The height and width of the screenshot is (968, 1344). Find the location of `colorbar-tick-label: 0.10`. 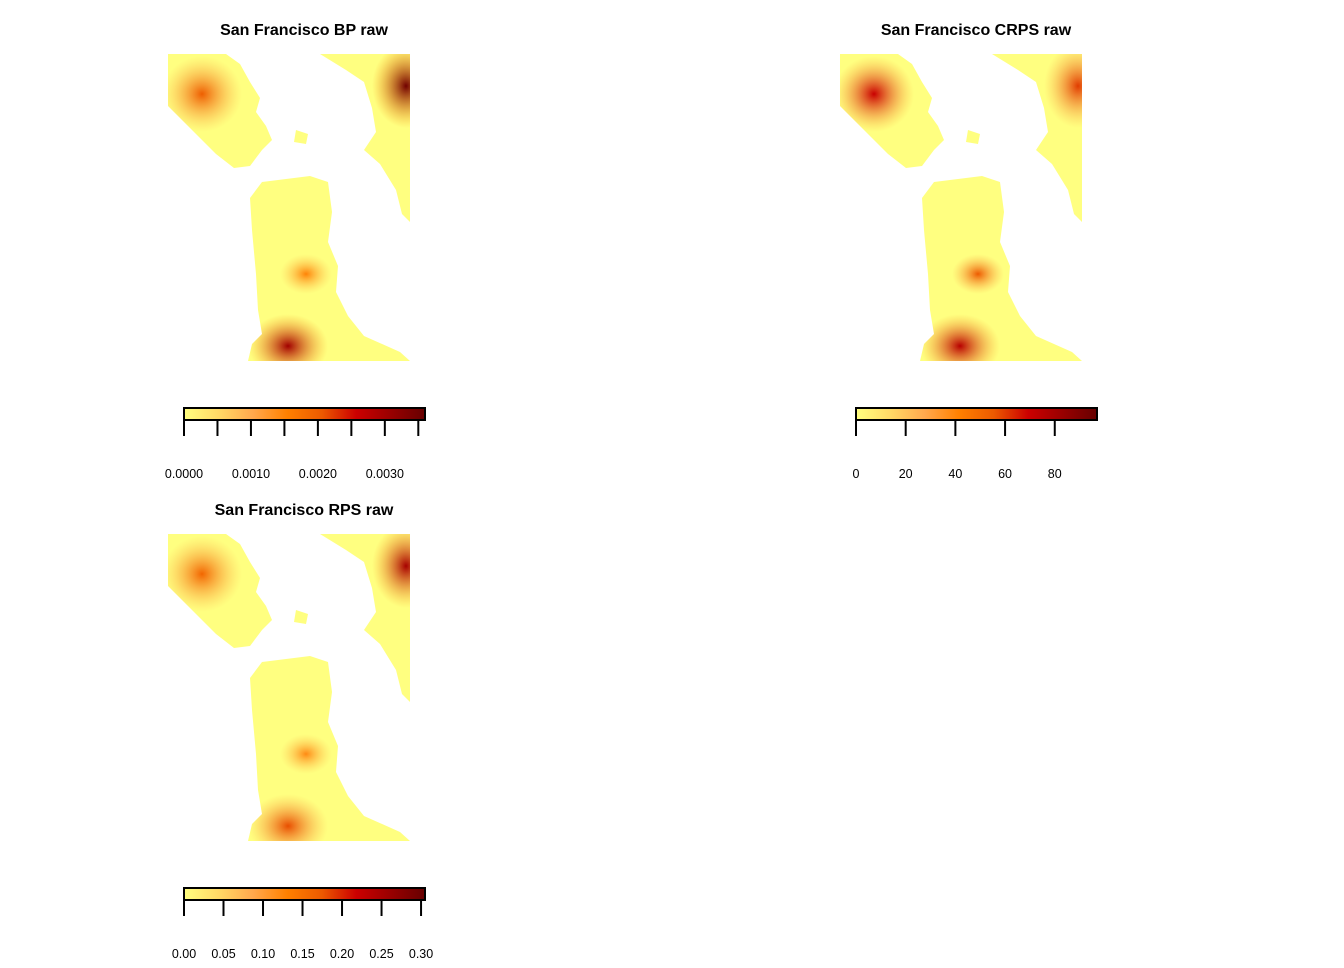

colorbar-tick-label: 0.10 is located at coordinates (263, 954).